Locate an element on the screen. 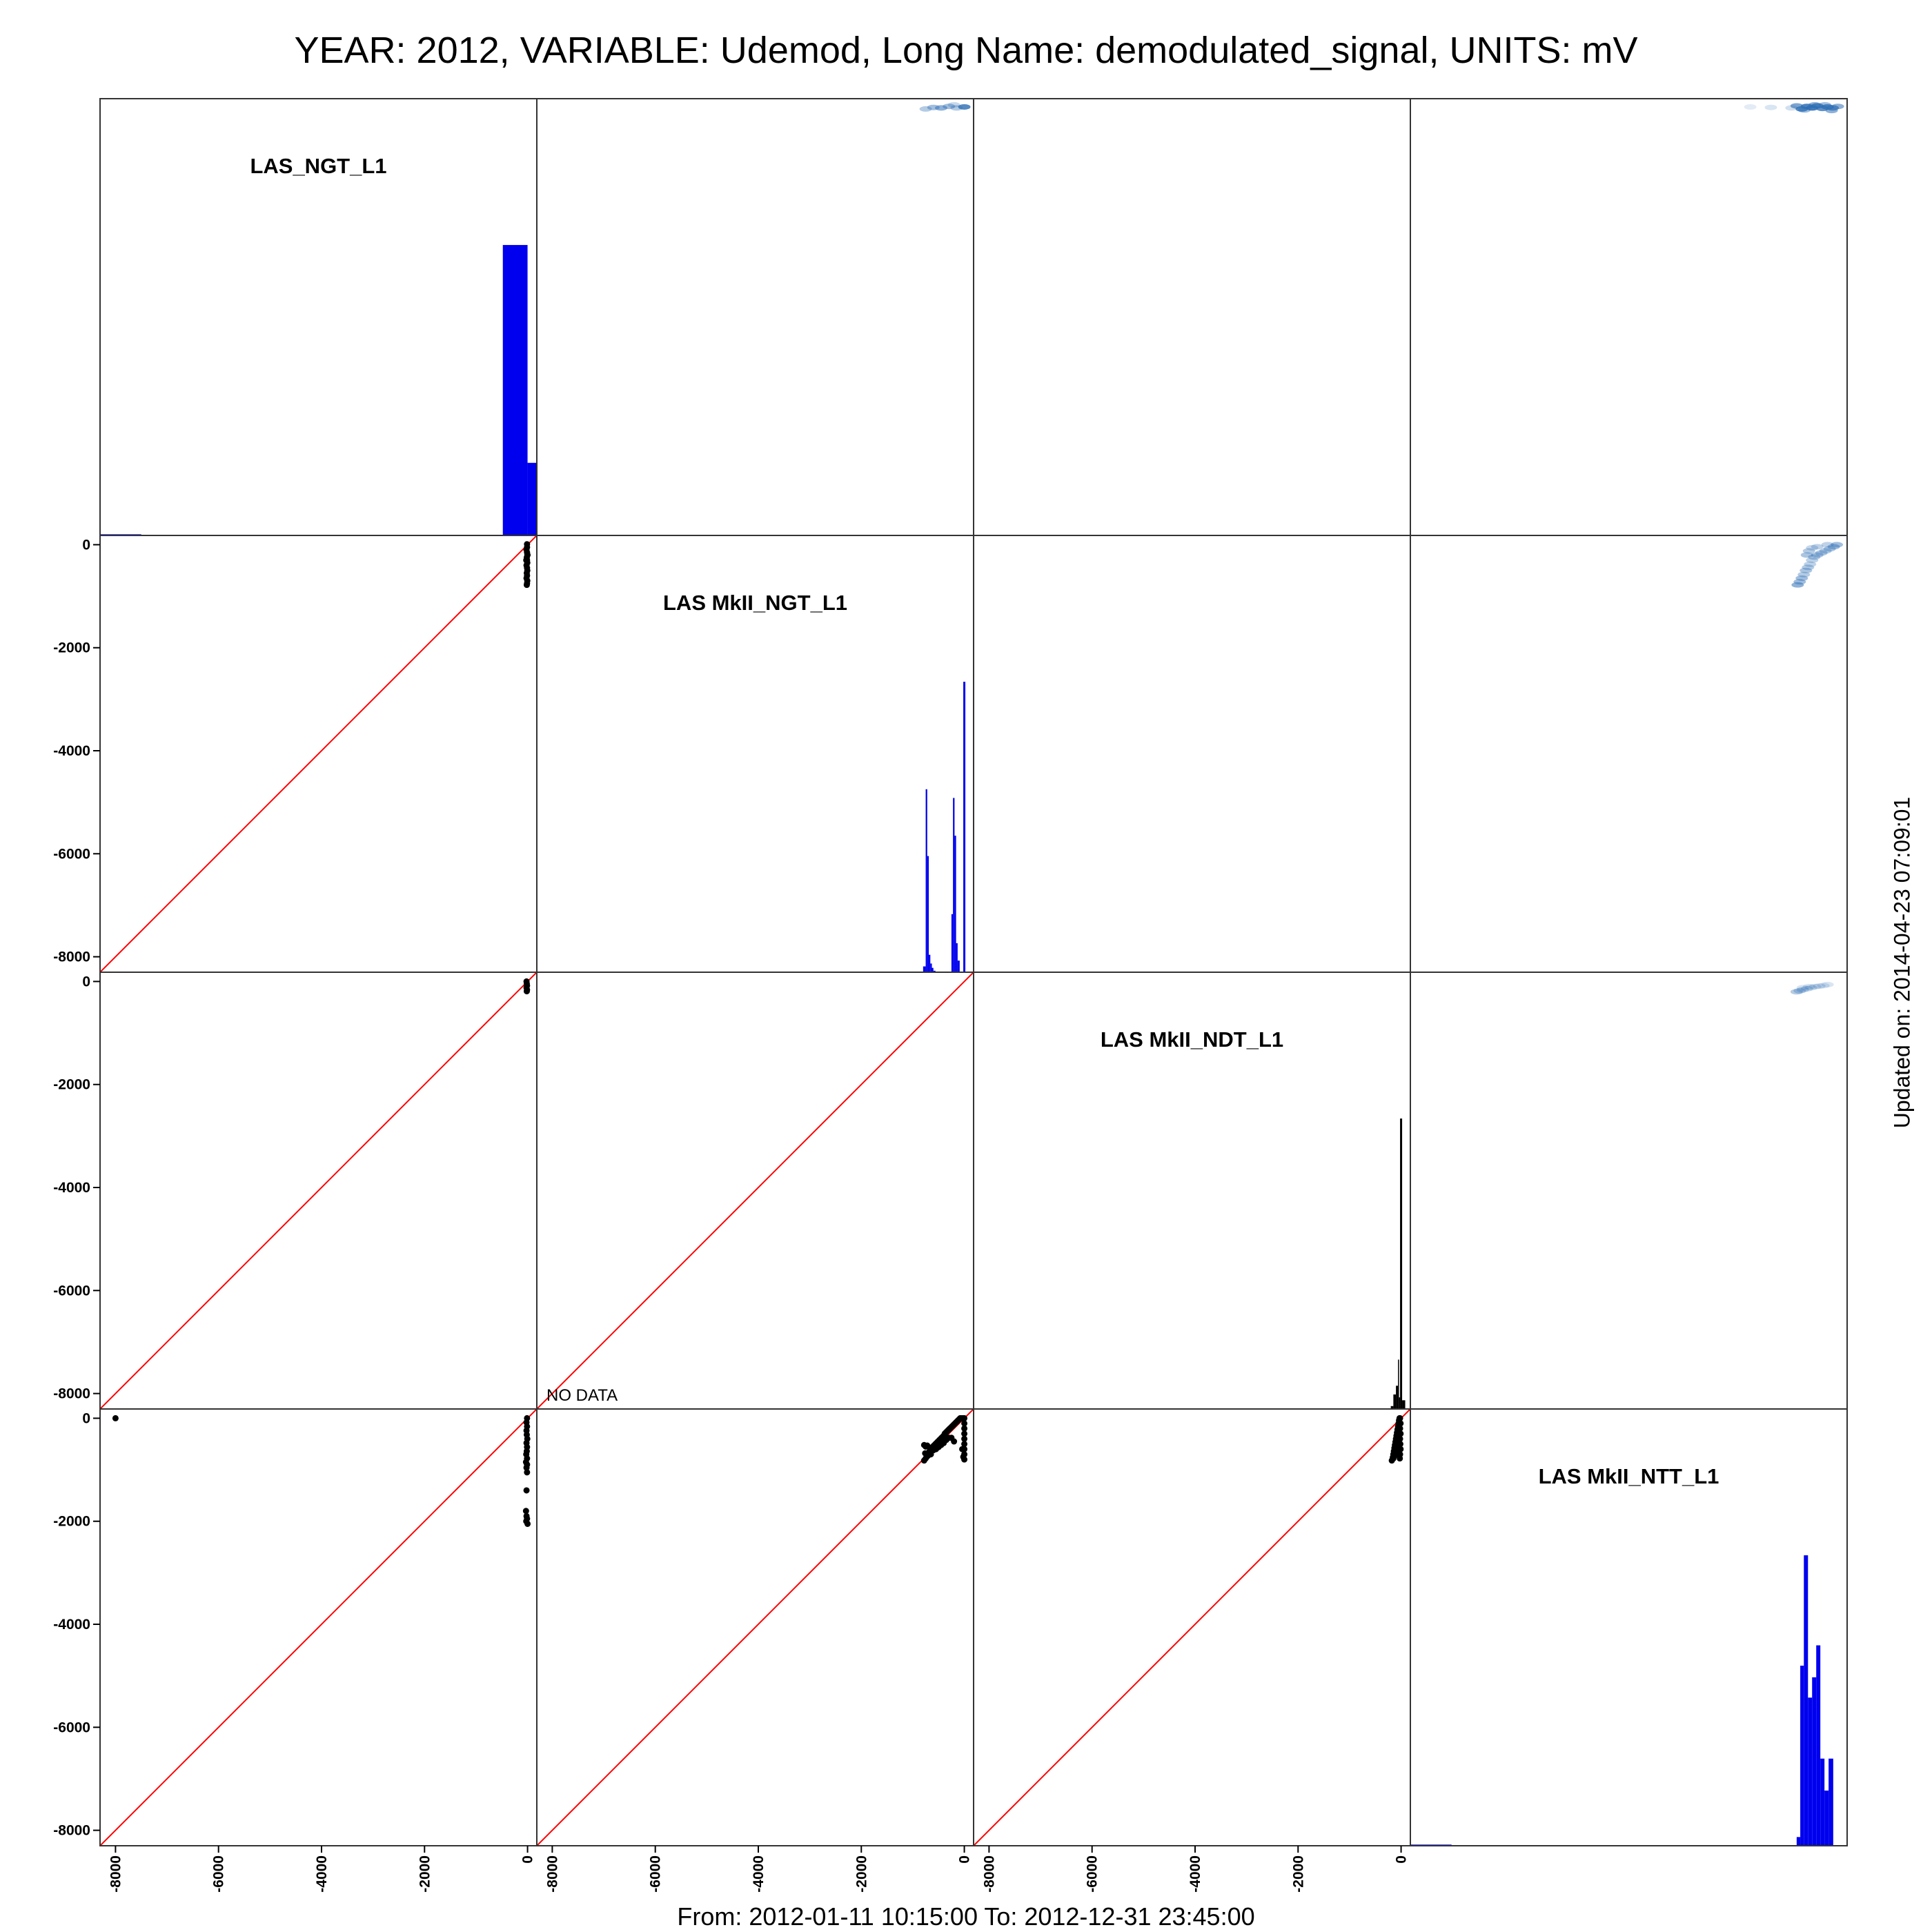  panel-title-las-mkii-ndt-l1: LAS MkII_NDT_L1 is located at coordinates (1192, 1039).